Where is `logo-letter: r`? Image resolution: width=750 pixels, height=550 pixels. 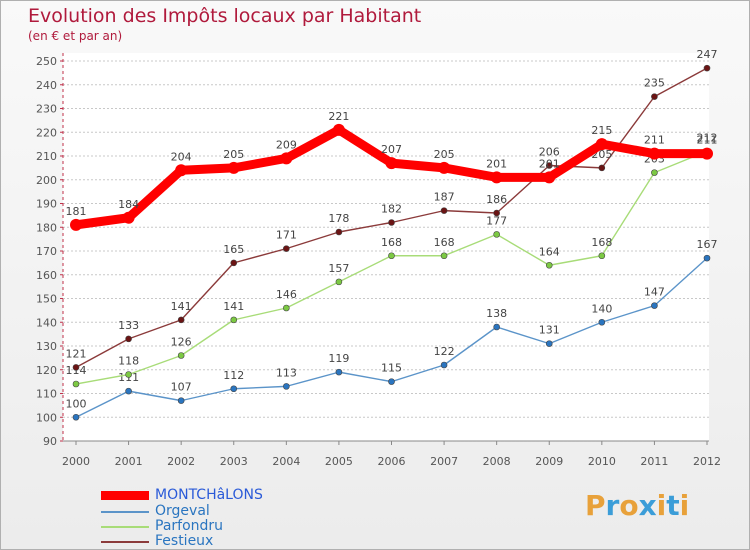 logo-letter: r is located at coordinates (612, 505).